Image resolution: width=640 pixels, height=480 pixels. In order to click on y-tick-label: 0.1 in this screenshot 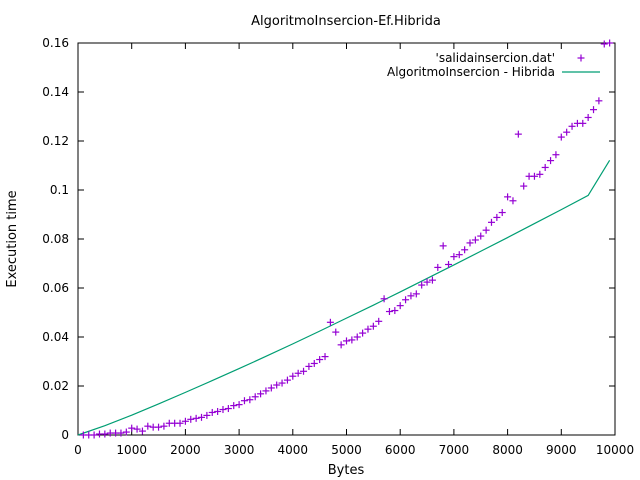, I will do `click(59, 190)`.